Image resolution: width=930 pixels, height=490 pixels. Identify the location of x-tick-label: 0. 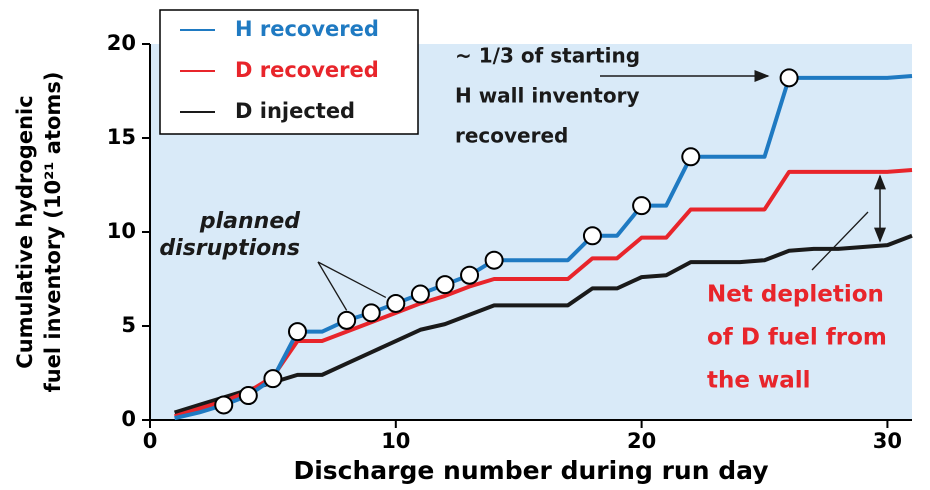
(150, 441).